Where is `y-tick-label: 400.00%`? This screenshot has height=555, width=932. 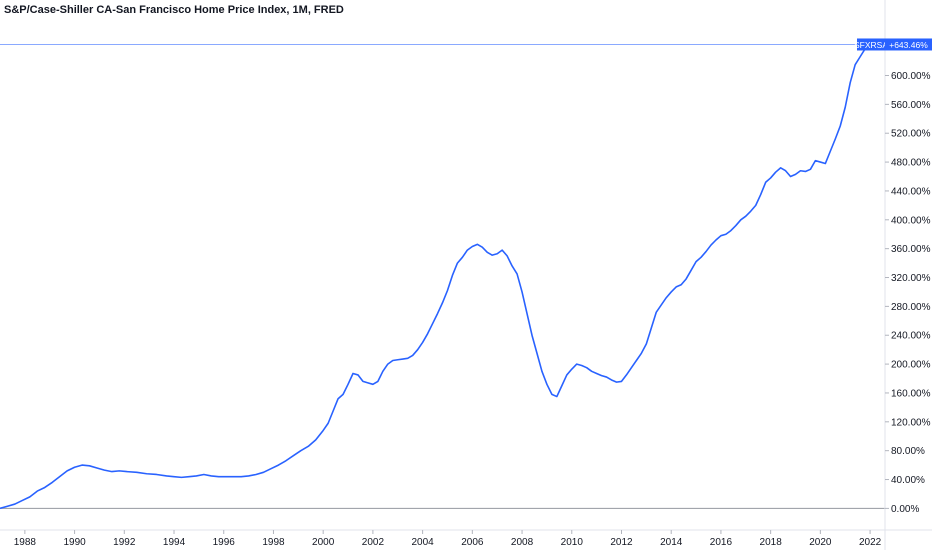 y-tick-label: 400.00% is located at coordinates (911, 220).